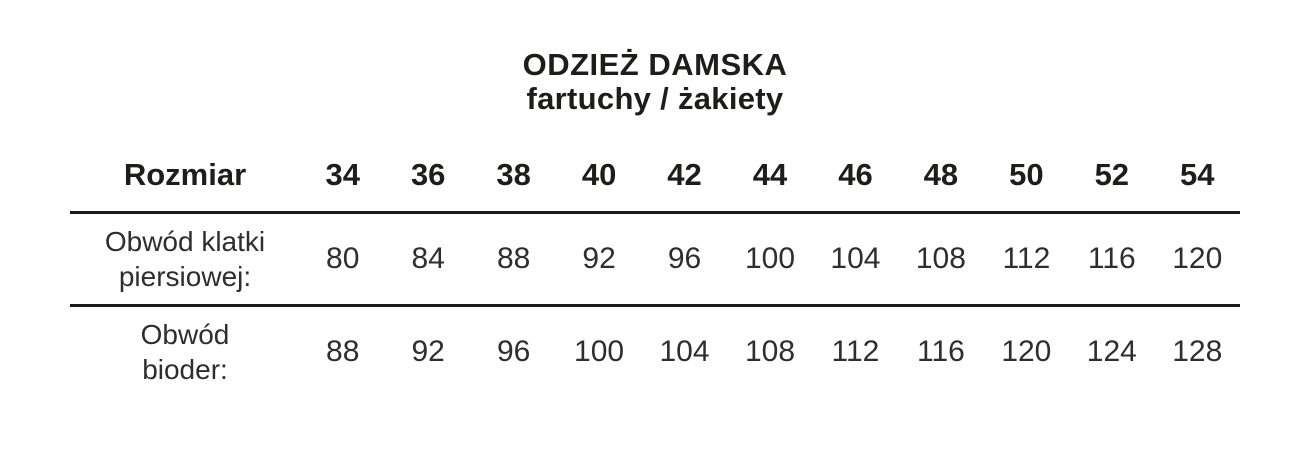 The width and height of the screenshot is (1312, 450). What do you see at coordinates (185, 241) in the screenshot?
I see `row-label-chest-line1: Obwód klatki` at bounding box center [185, 241].